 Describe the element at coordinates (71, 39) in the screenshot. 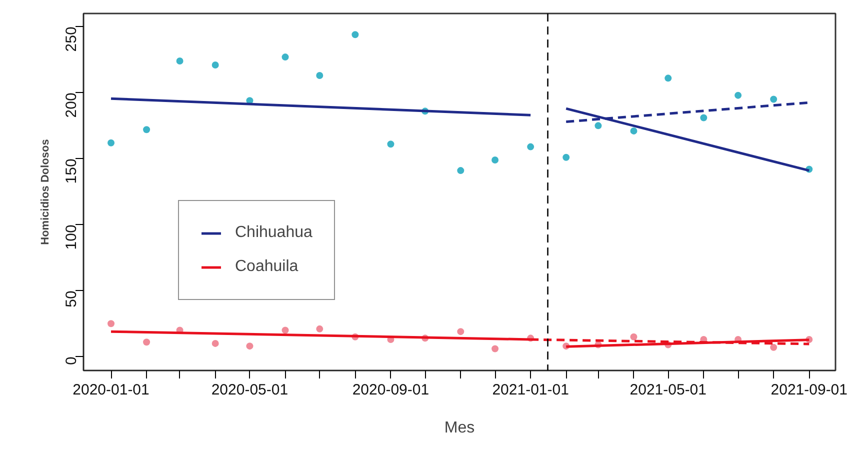

I see `y-tick-label: 250` at that location.